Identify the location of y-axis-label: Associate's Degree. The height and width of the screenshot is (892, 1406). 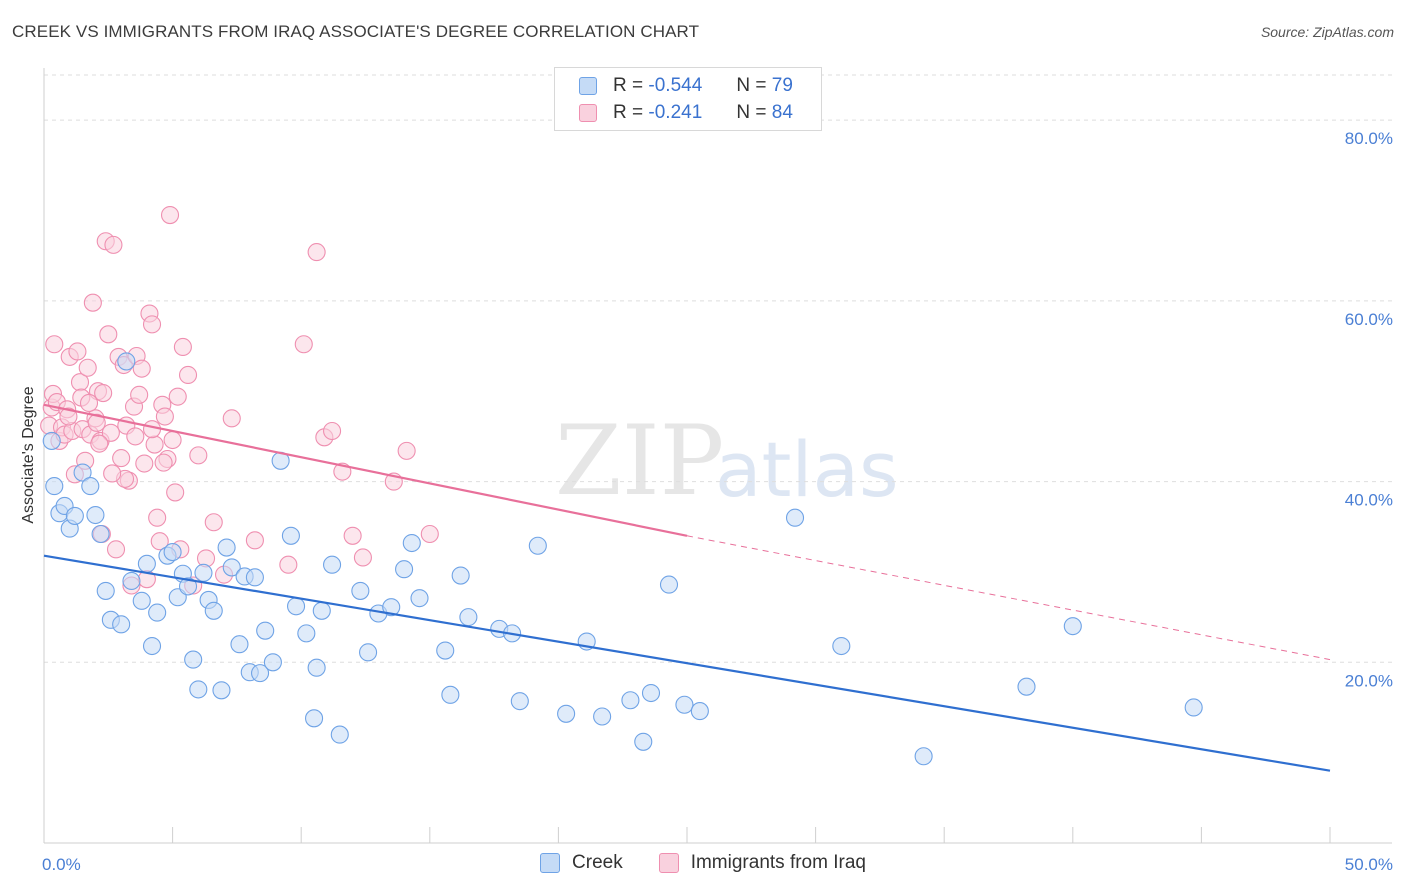
(28, 454).